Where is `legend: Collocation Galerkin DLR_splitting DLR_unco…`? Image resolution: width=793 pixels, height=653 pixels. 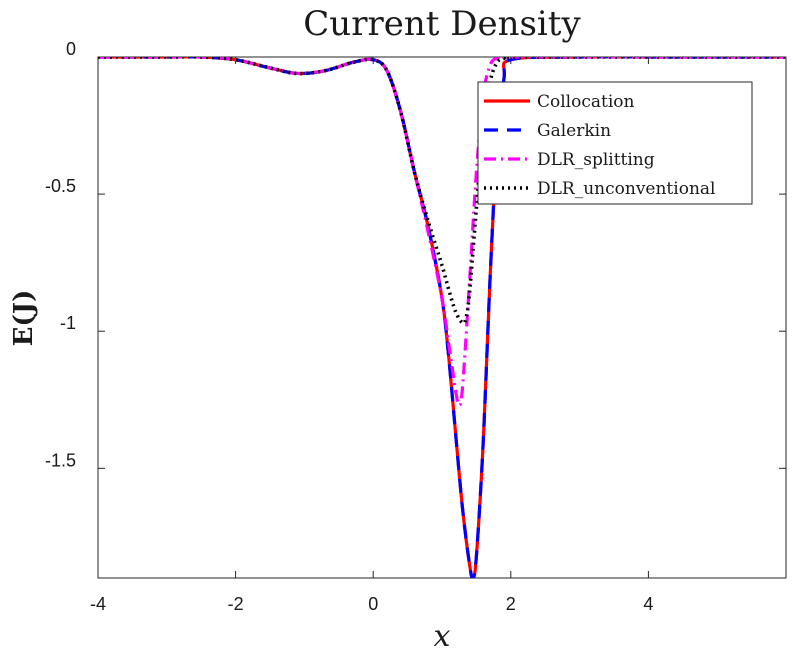
legend: Collocation Galerkin DLR_splitting DLR_unco… is located at coordinates (615, 143).